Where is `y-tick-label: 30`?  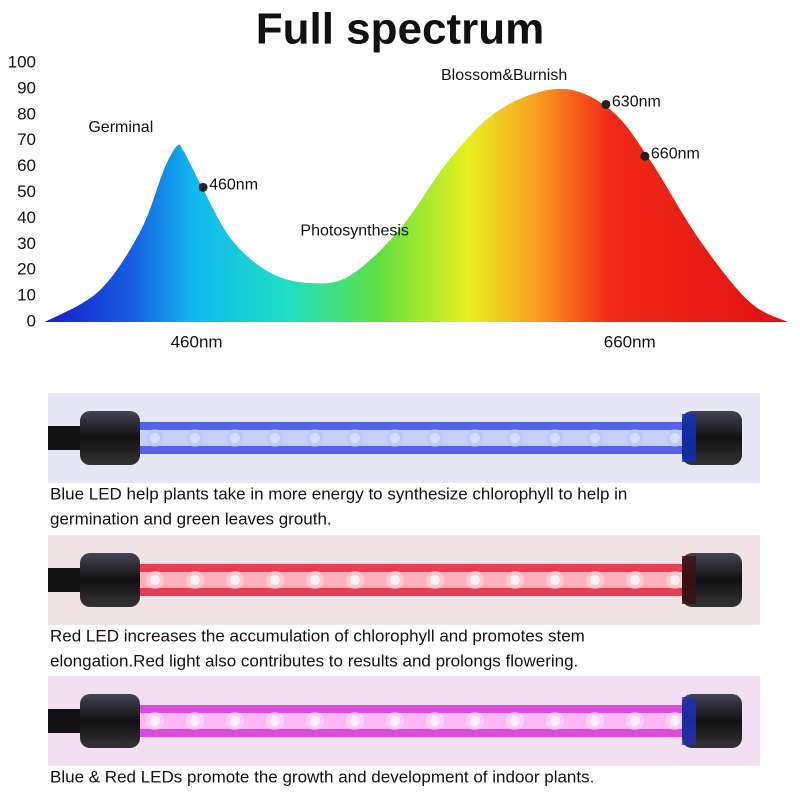 y-tick-label: 30 is located at coordinates (26, 243).